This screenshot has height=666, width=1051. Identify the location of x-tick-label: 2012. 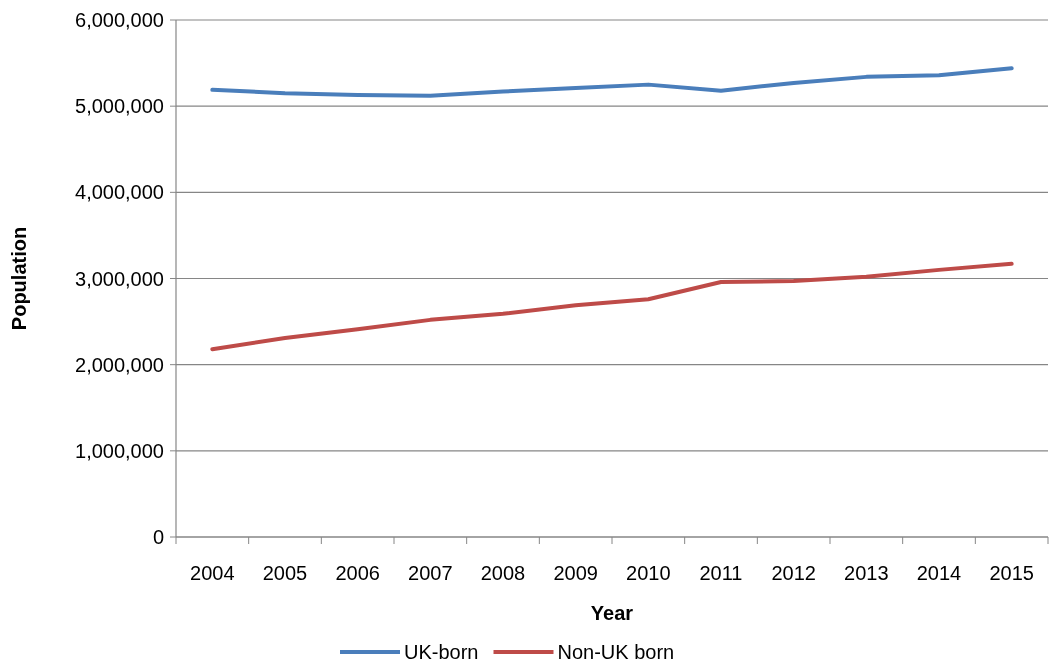
(793, 573).